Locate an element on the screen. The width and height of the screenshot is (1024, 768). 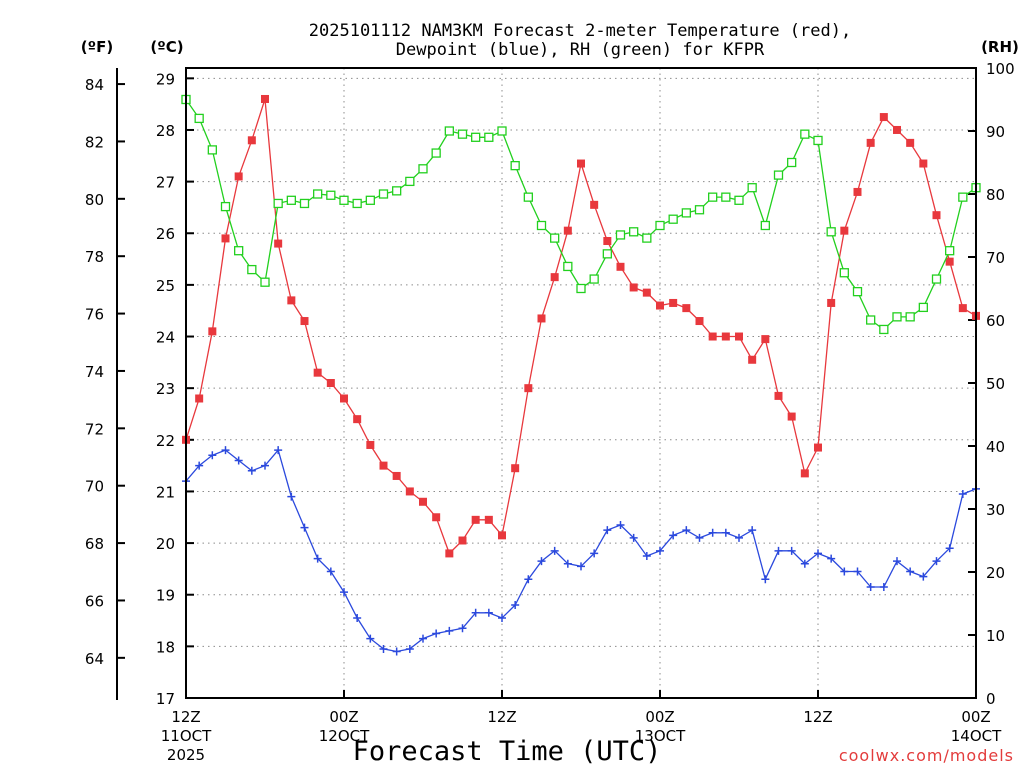
fahrenheit-tick-label: 70 is located at coordinates (94, 487).